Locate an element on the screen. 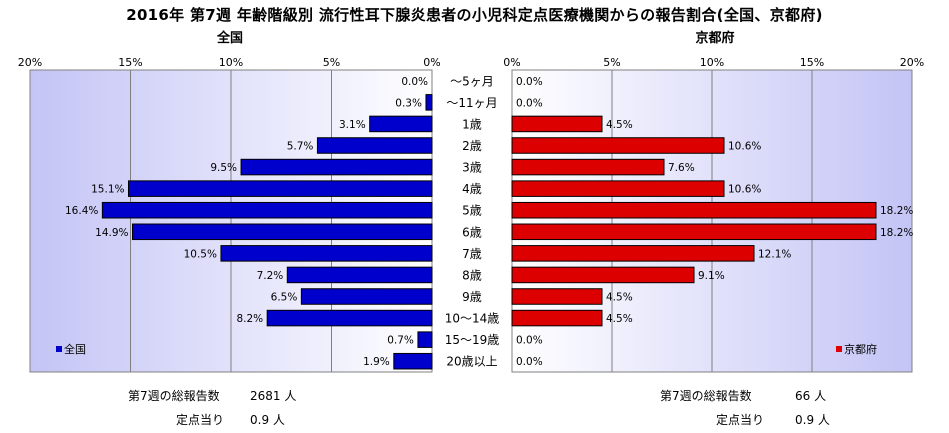 This screenshot has height=433, width=949. right-data-label: 9.1% is located at coordinates (711, 276).